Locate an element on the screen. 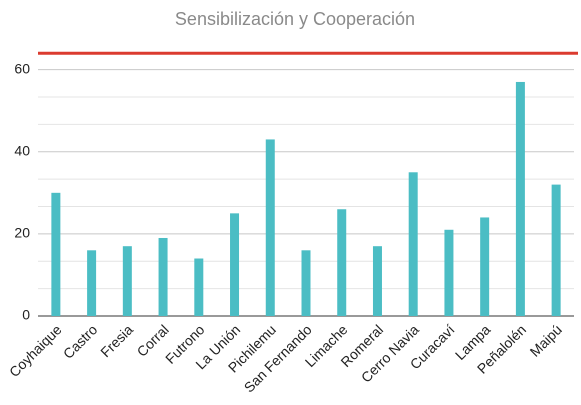 Image resolution: width=581 pixels, height=405 pixels. x-tick-label: Fresia is located at coordinates (116, 340).